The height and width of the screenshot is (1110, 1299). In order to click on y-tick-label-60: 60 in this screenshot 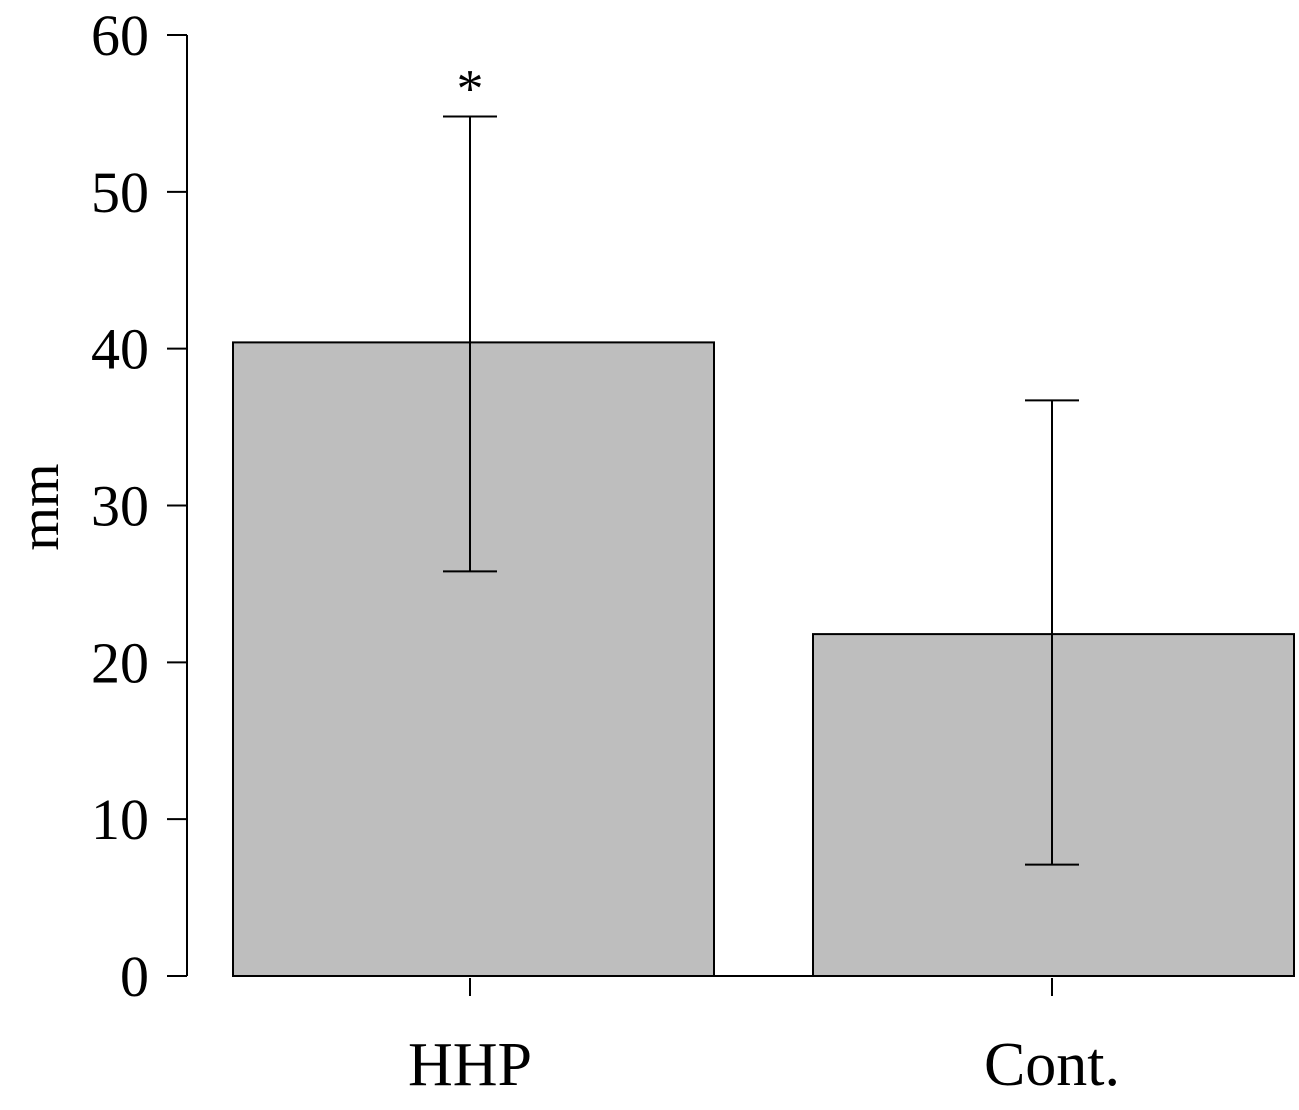, I will do `click(120, 35)`.